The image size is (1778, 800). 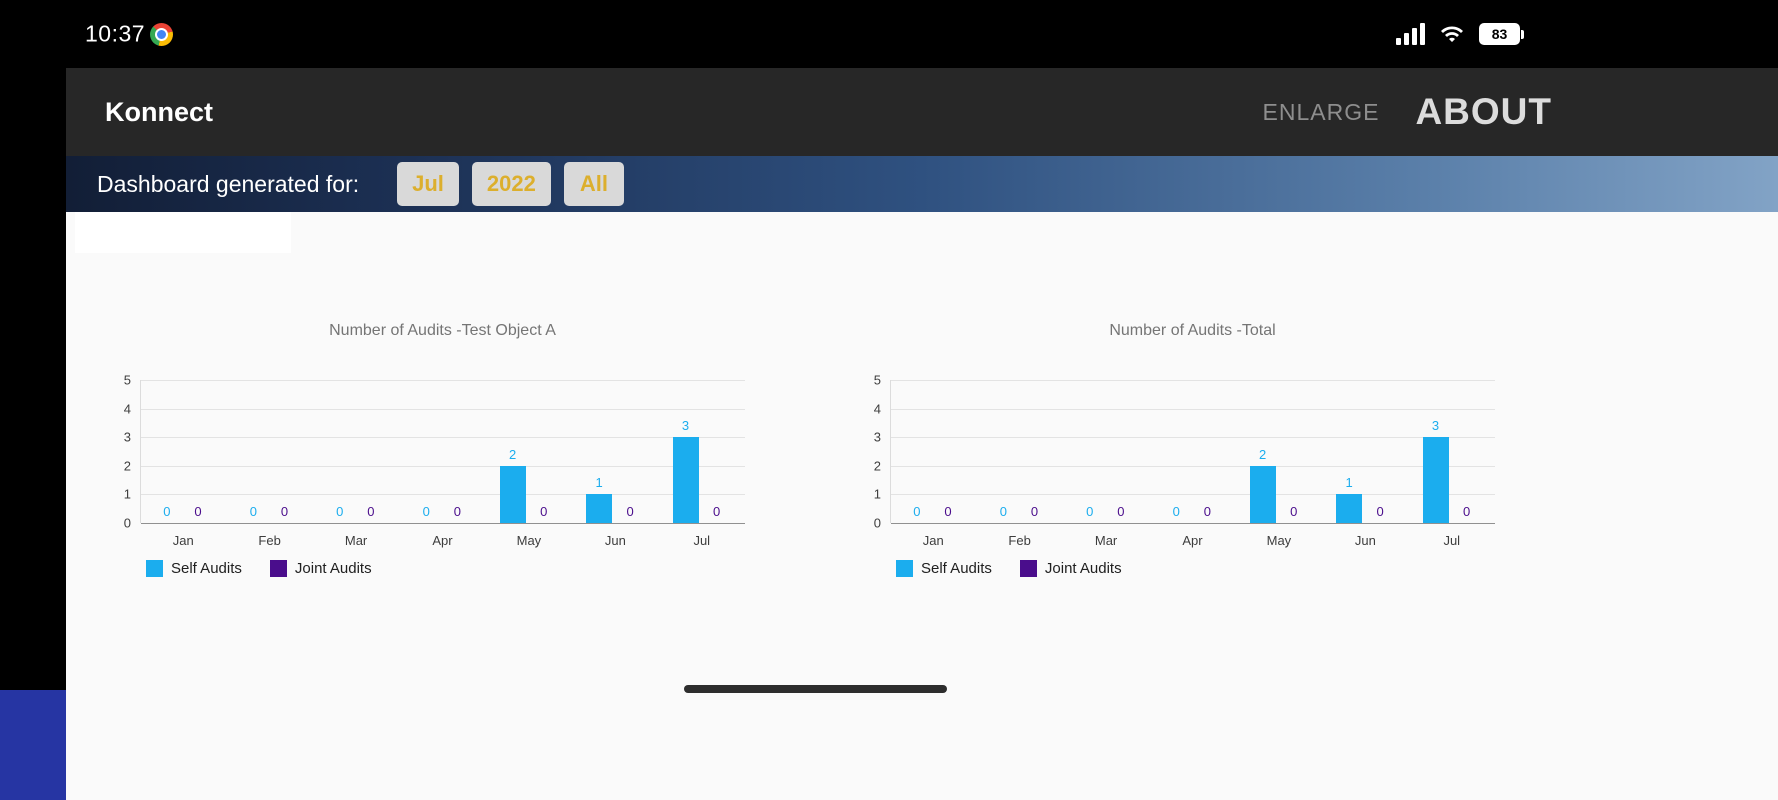 I want to click on about-button: ABOUT, so click(x=1483, y=111).